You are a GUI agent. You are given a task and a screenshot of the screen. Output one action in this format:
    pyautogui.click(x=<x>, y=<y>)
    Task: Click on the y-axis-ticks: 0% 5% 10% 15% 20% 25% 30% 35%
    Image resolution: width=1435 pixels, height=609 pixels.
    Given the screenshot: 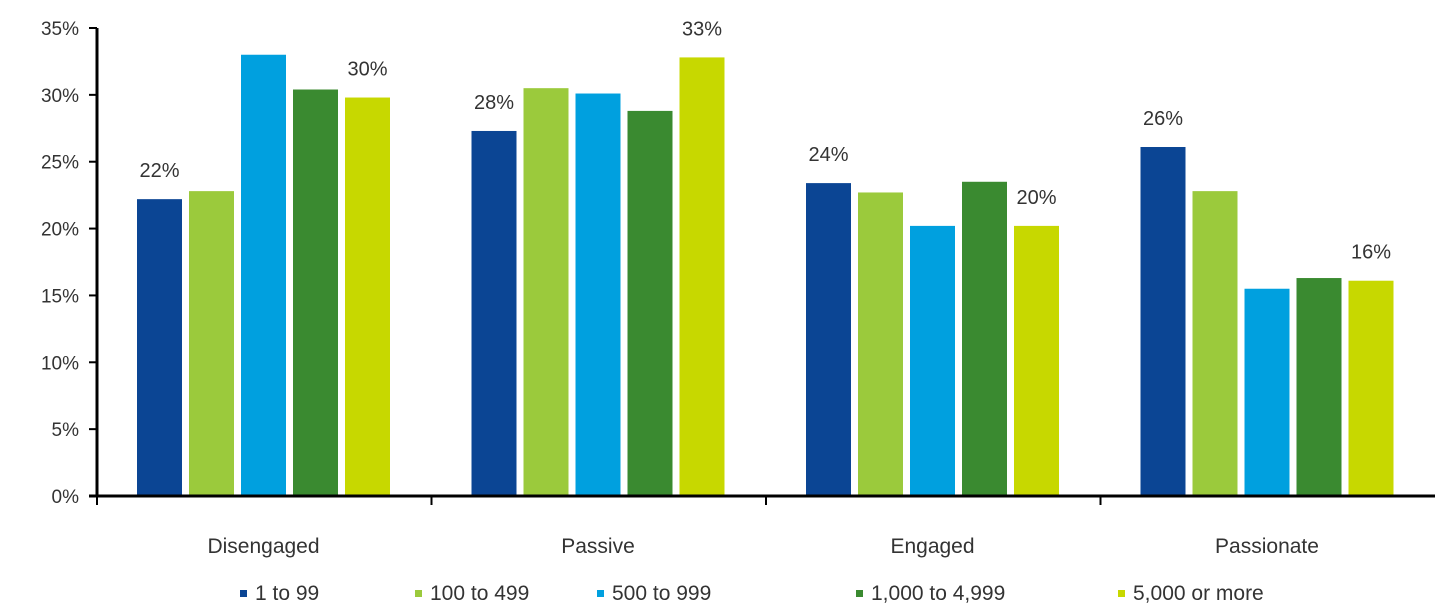 What is the action you would take?
    pyautogui.click(x=70, y=263)
    